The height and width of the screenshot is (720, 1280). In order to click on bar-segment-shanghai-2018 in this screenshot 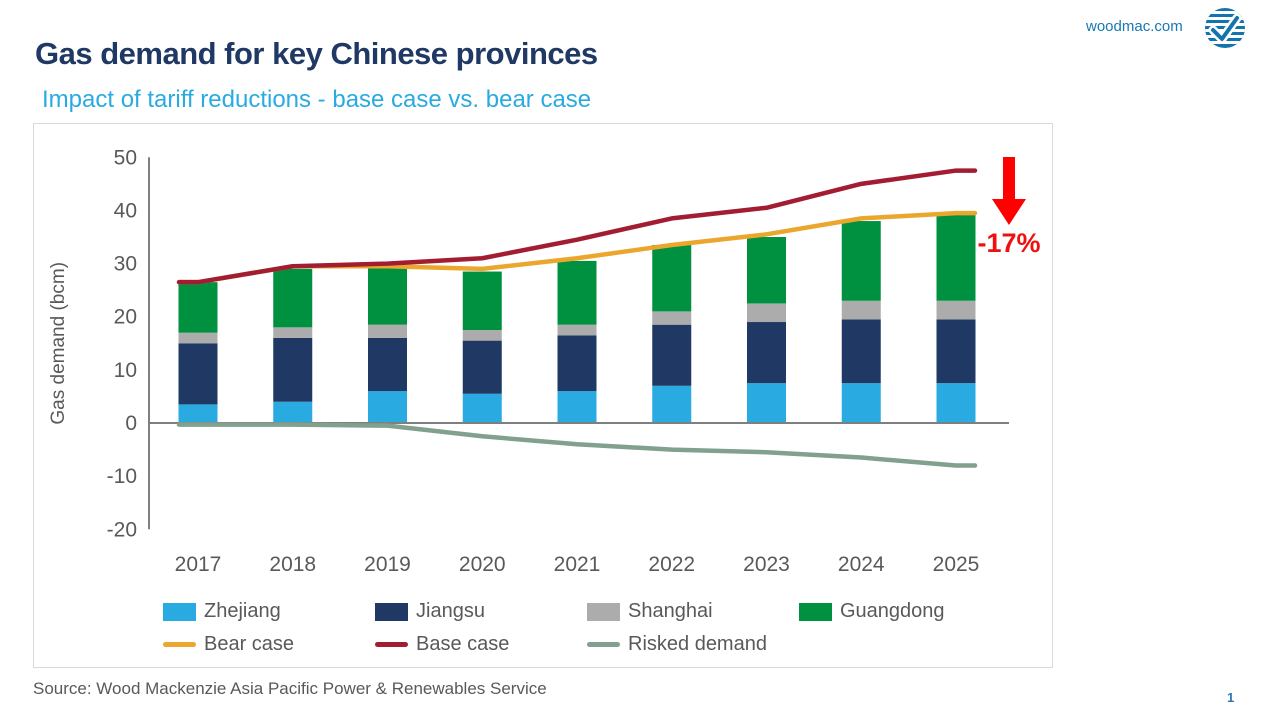, I will do `click(293, 332)`.